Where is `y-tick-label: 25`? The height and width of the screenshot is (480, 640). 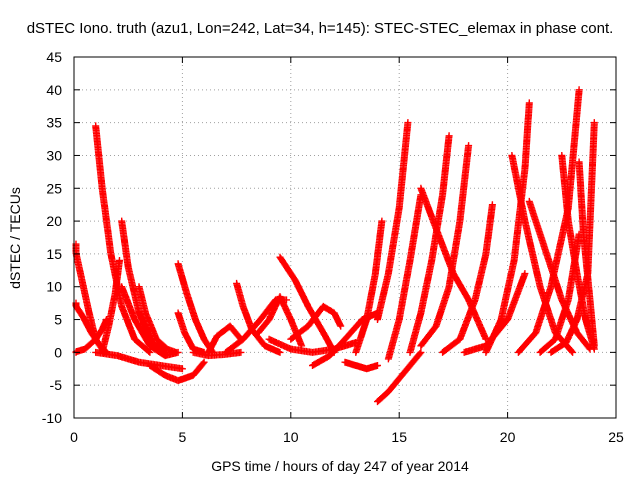
y-tick-label: 25 is located at coordinates (54, 188).